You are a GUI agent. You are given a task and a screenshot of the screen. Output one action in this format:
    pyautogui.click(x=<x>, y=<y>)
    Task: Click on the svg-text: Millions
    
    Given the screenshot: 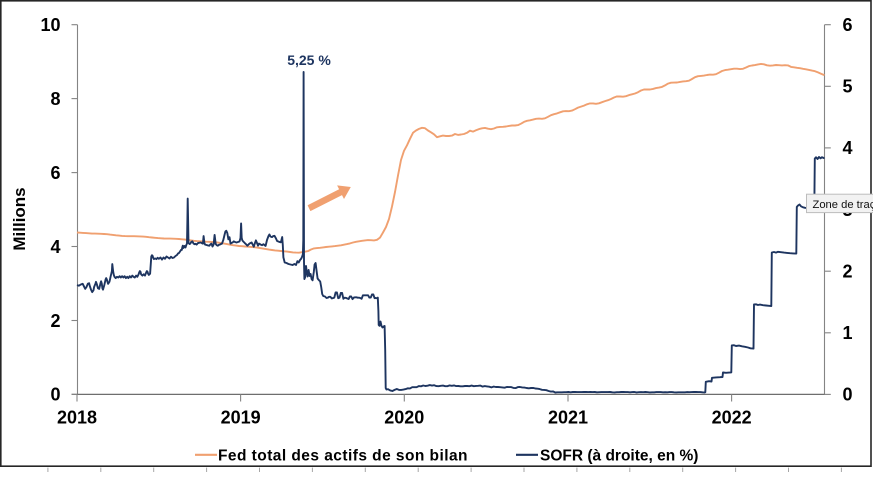 What is the action you would take?
    pyautogui.click(x=19, y=218)
    